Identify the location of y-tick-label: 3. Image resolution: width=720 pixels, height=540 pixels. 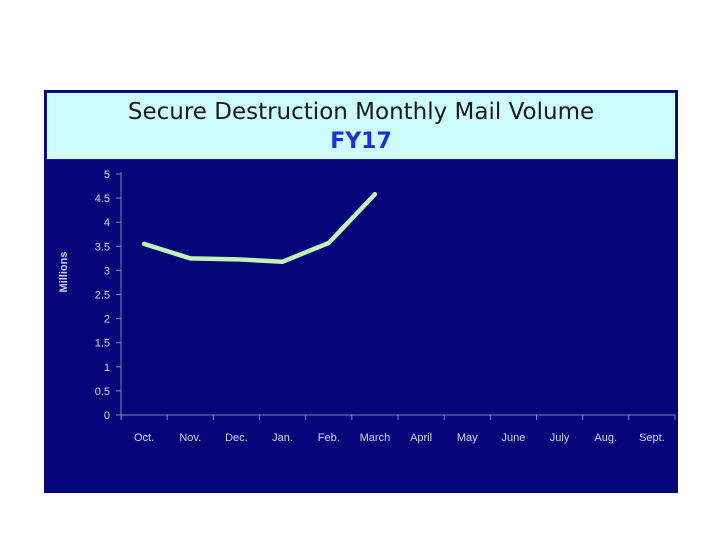
(107, 271).